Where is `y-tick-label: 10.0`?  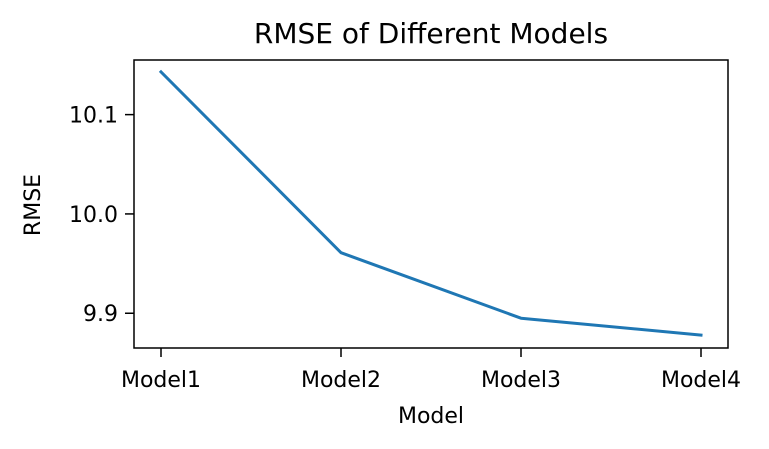
y-tick-label: 10.0 is located at coordinates (93, 215).